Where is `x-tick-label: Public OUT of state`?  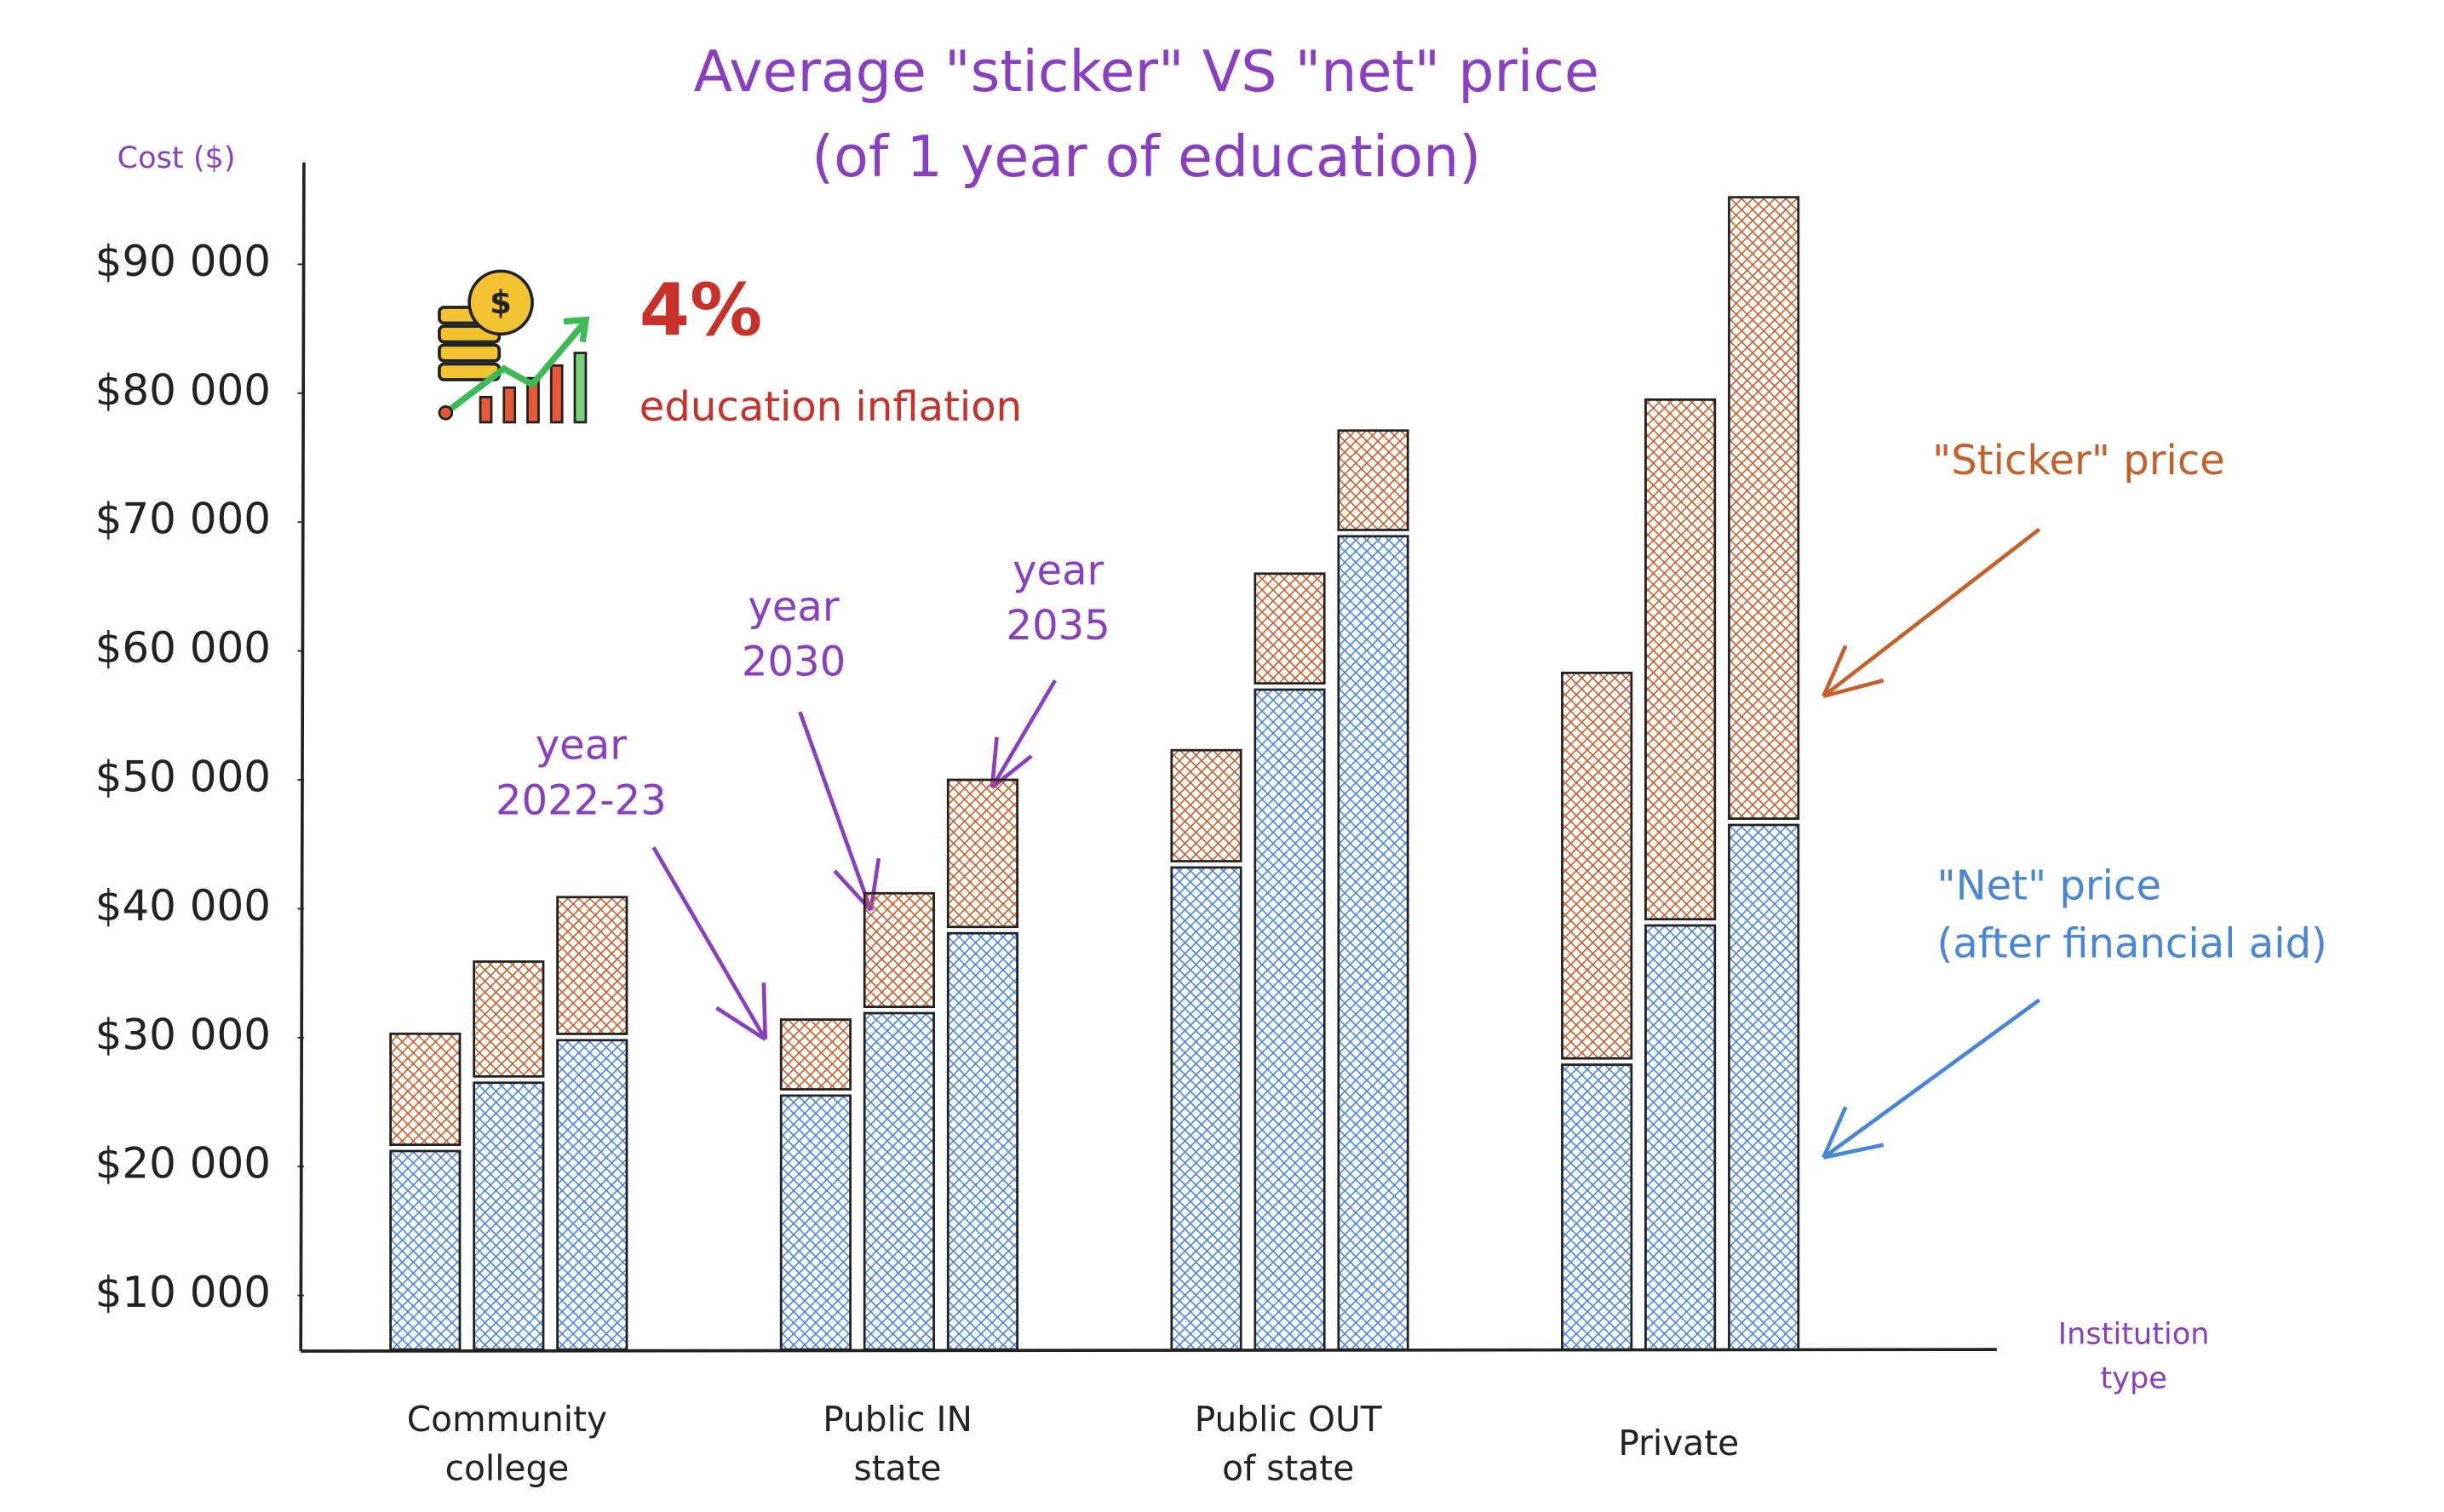 x-tick-label: Public OUT of state is located at coordinates (1288, 1443).